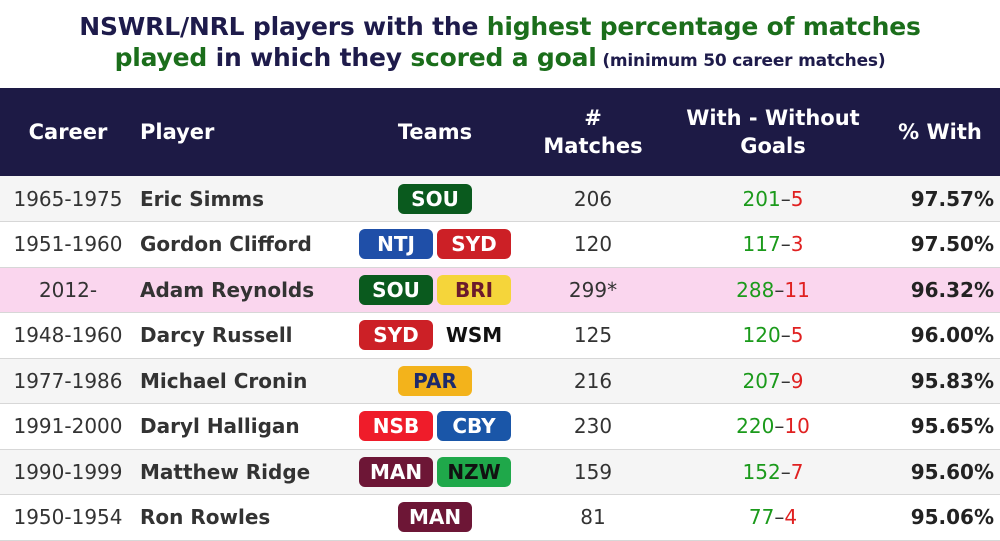 The height and width of the screenshot is (541, 1000). What do you see at coordinates (68, 335) in the screenshot?
I see `career-cell: 1948-1960` at bounding box center [68, 335].